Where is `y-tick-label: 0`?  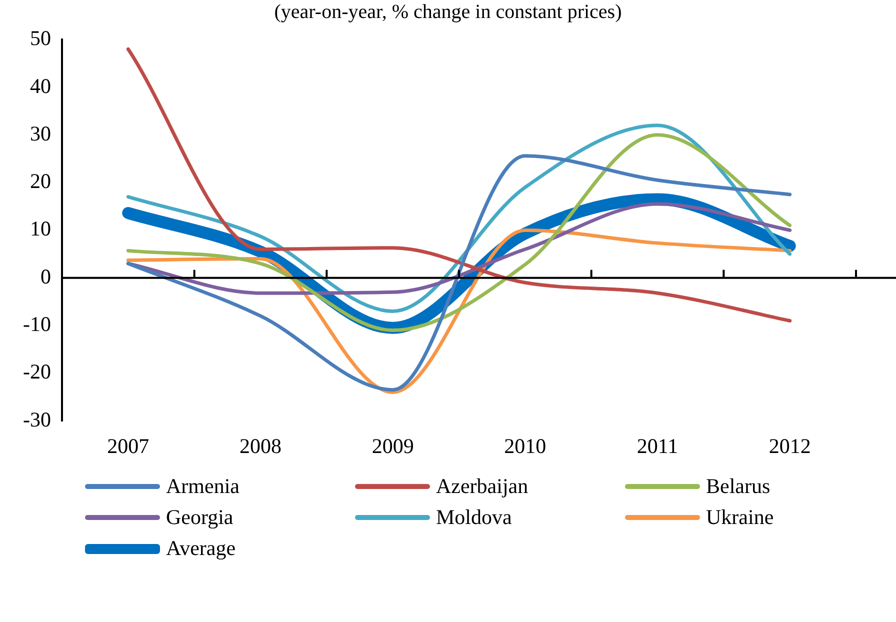
y-tick-label: 0 is located at coordinates (45, 276).